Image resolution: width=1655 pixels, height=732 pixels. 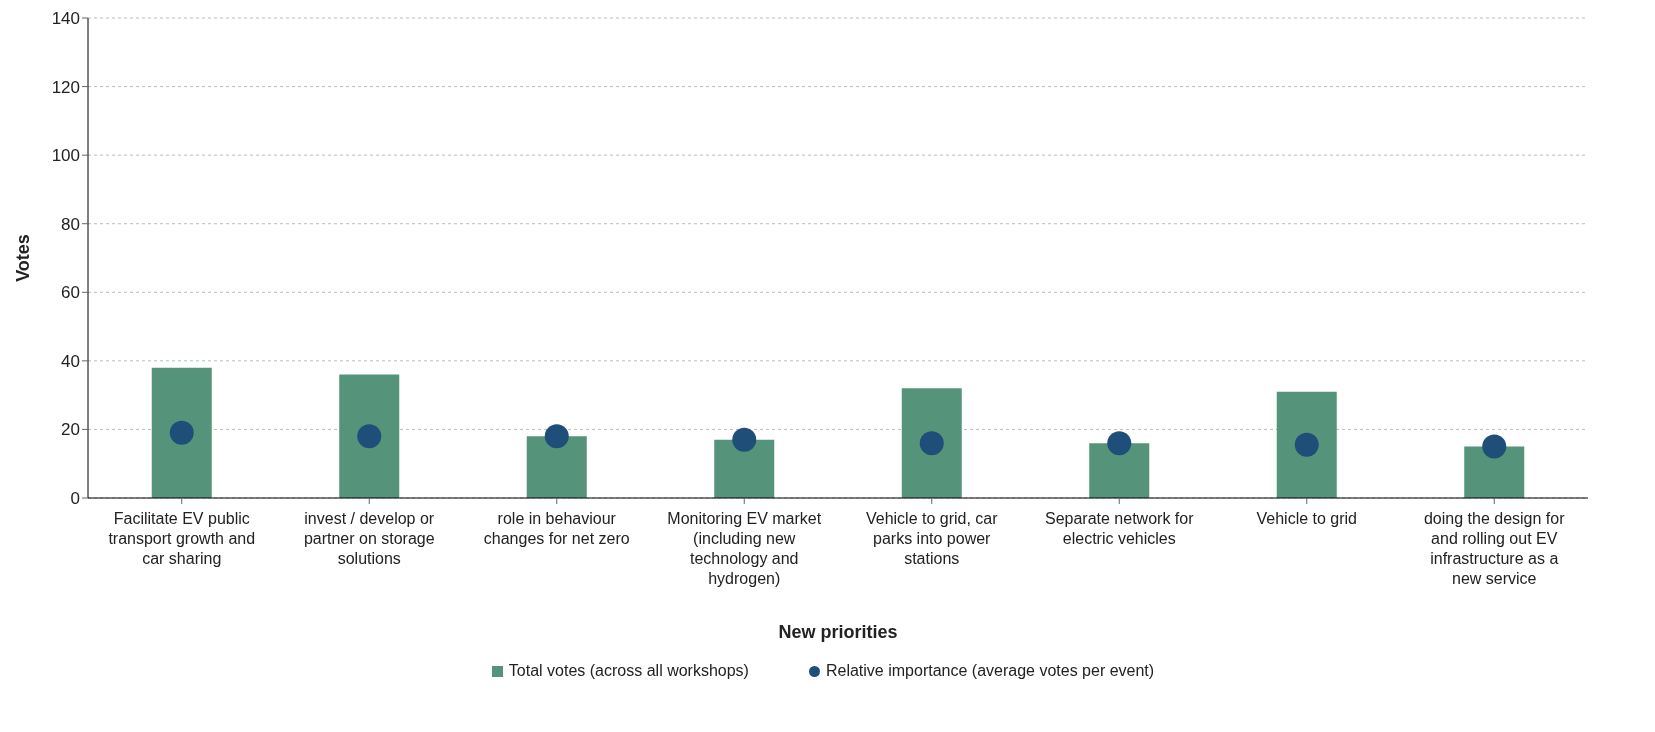 I want to click on x-tick-label: role in behaviour changes for net zero, so click(x=556, y=528).